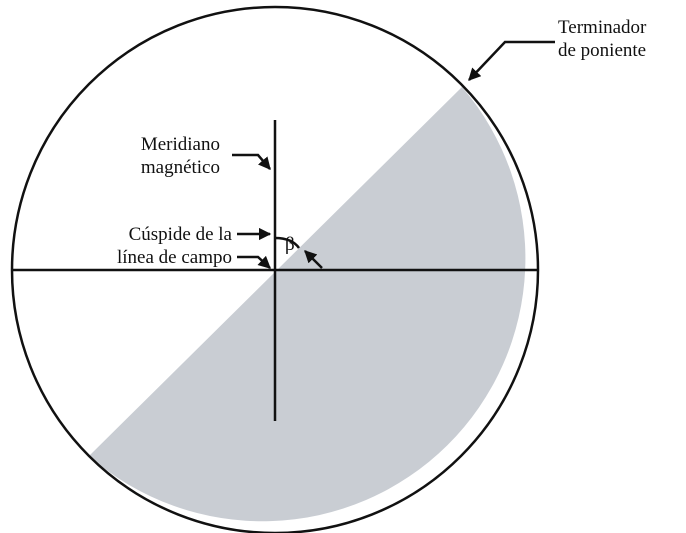 This screenshot has width=686, height=533. What do you see at coordinates (180, 167) in the screenshot?
I see `label: magnético` at bounding box center [180, 167].